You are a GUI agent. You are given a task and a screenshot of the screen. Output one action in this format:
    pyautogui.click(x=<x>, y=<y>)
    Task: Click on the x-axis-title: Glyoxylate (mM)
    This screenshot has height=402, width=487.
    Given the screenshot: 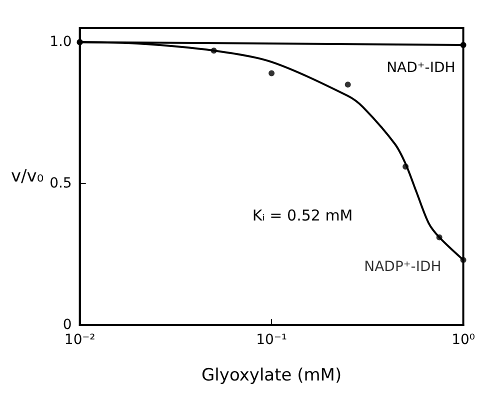 What is the action you would take?
    pyautogui.click(x=271, y=376)
    